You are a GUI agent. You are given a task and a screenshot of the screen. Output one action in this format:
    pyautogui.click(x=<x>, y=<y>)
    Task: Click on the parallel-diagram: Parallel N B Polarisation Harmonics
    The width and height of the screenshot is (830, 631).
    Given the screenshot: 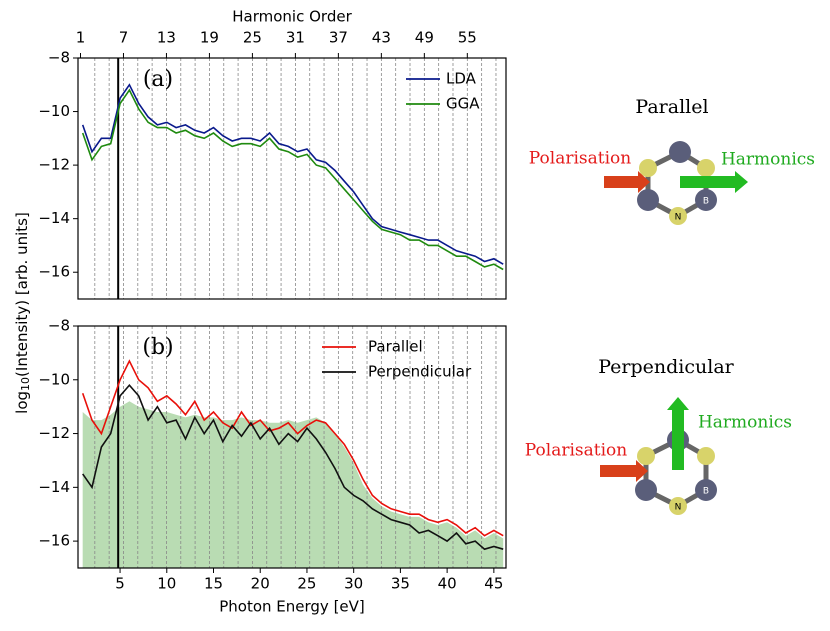 What is the action you would take?
    pyautogui.click(x=672, y=160)
    